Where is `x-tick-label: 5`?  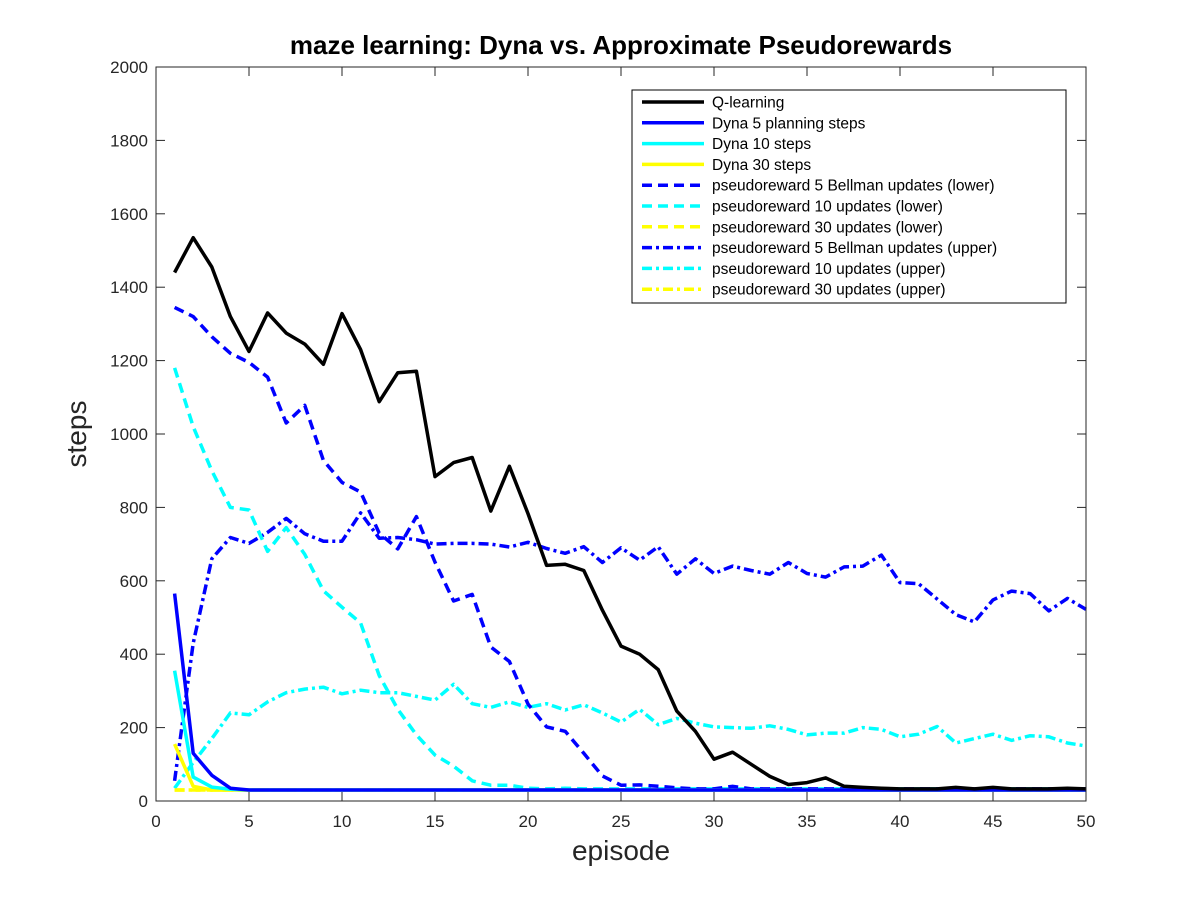 x-tick-label: 5 is located at coordinates (248, 821).